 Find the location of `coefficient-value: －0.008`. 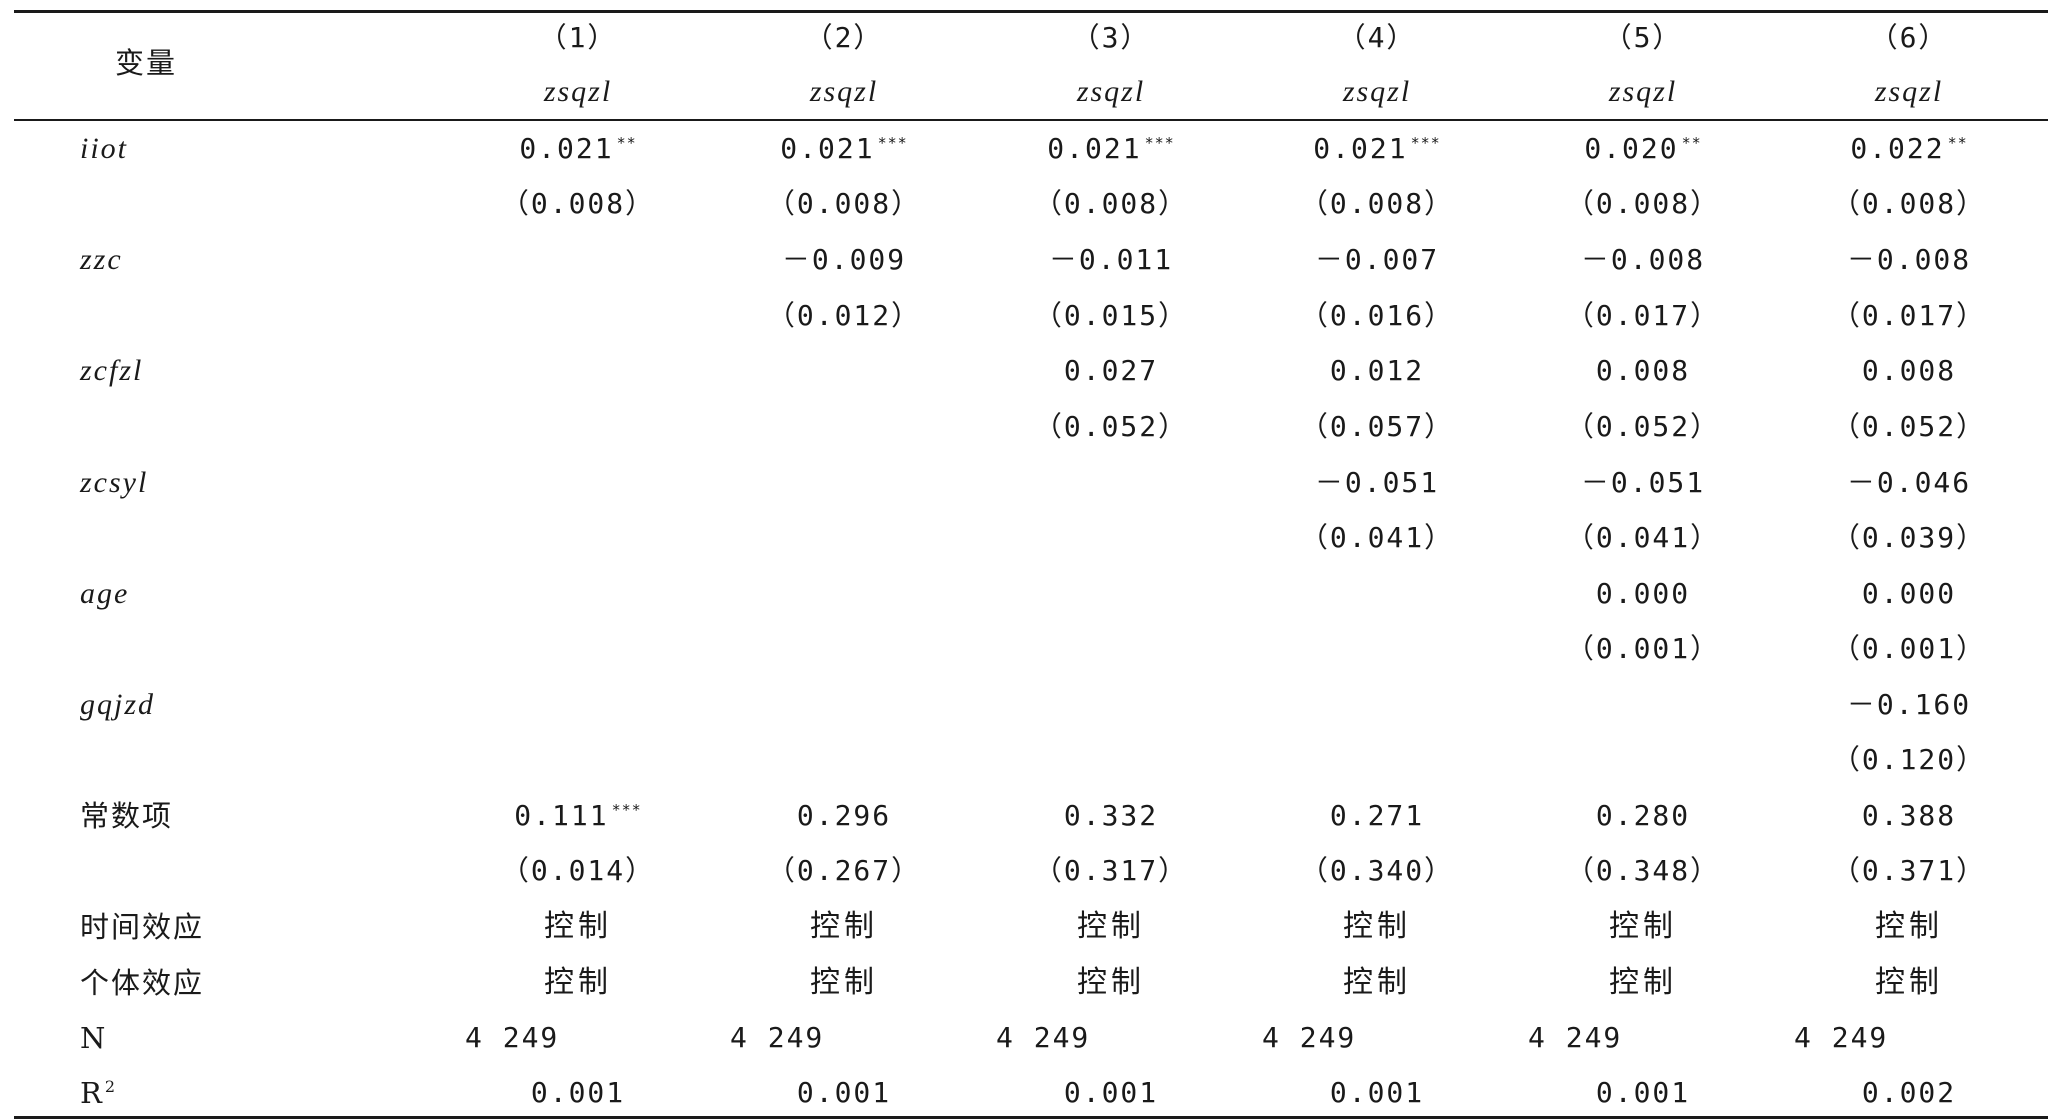

coefficient-value: －0.008 is located at coordinates (1643, 260).